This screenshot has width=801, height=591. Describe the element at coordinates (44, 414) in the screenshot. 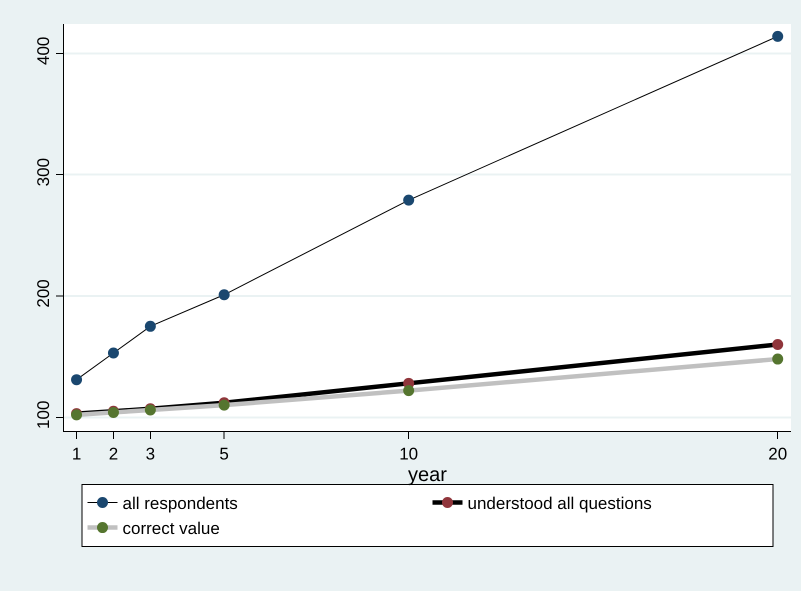

I see `y-tick-label: 100` at that location.